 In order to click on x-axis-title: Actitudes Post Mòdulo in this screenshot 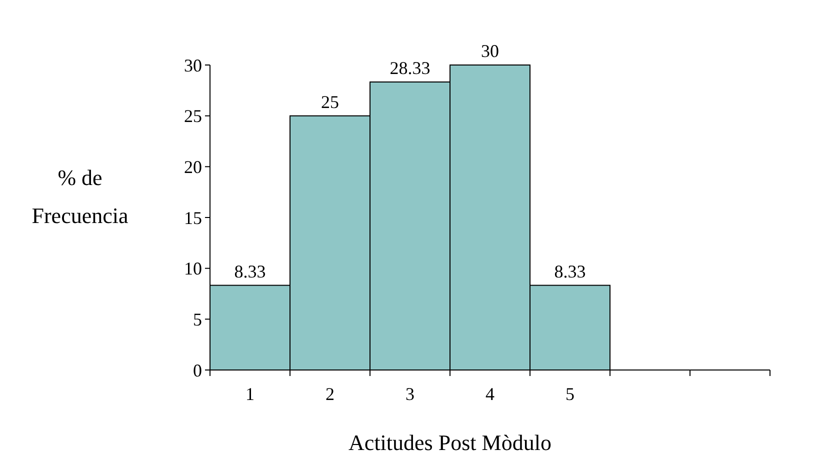, I will do `click(450, 442)`.